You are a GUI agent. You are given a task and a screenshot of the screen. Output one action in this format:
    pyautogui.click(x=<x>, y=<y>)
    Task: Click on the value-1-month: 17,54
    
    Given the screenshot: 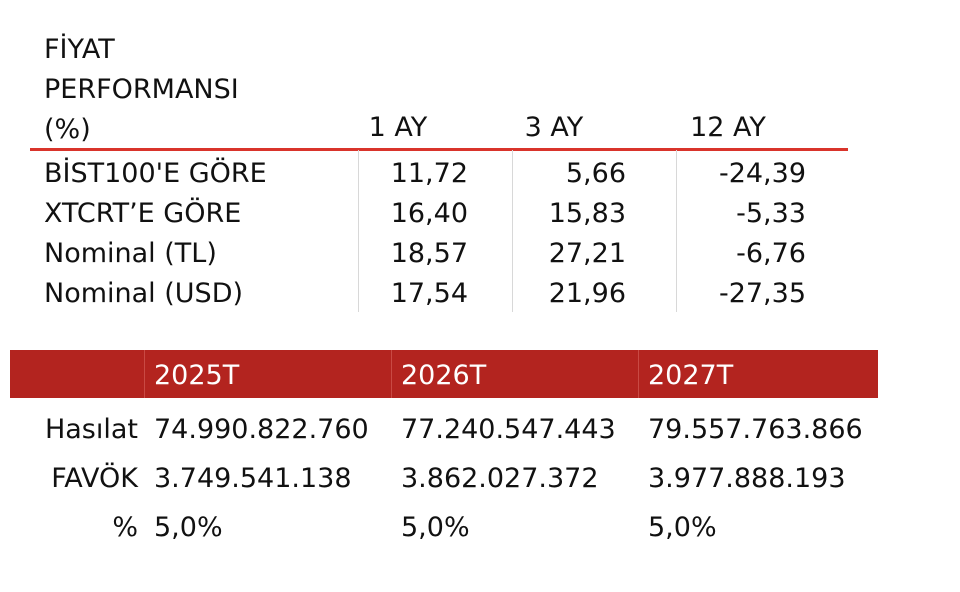 What is the action you would take?
    pyautogui.click(x=429, y=293)
    